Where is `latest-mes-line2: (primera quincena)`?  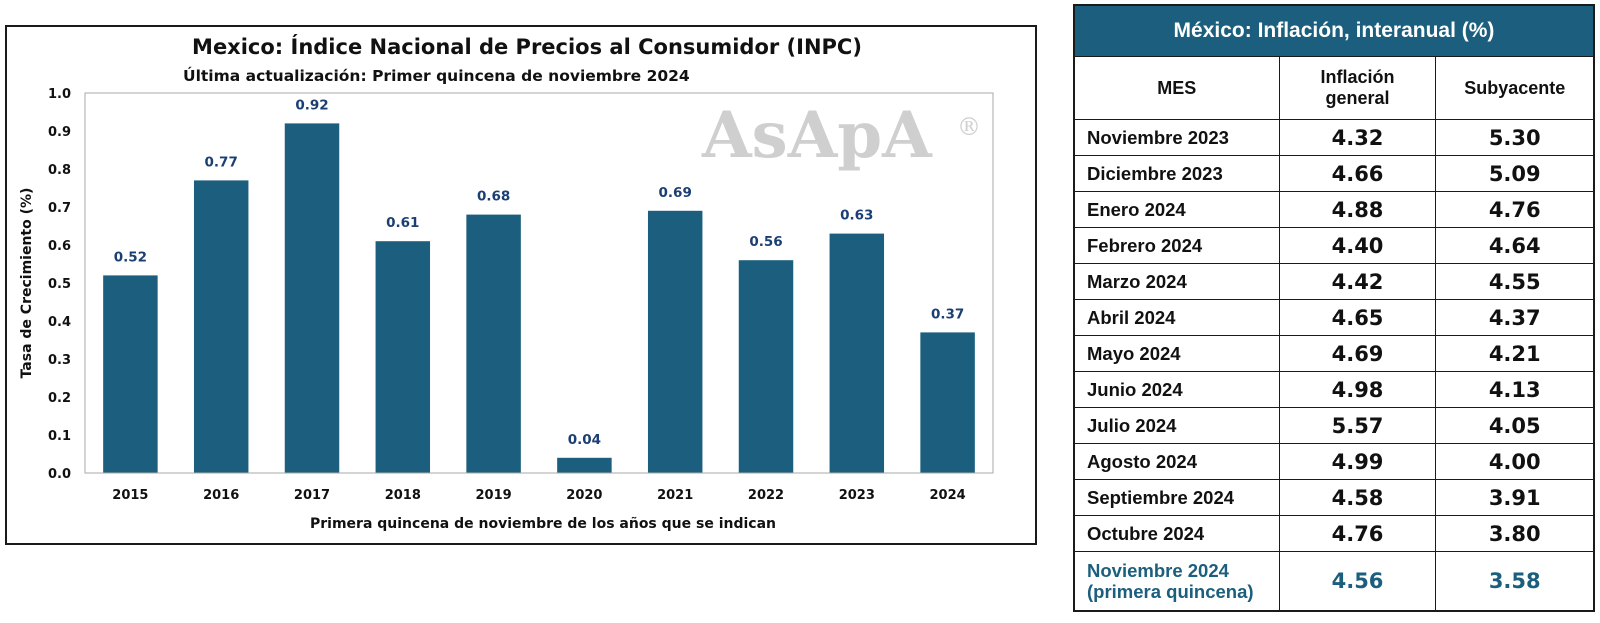 latest-mes-line2: (primera quincena) is located at coordinates (1170, 591).